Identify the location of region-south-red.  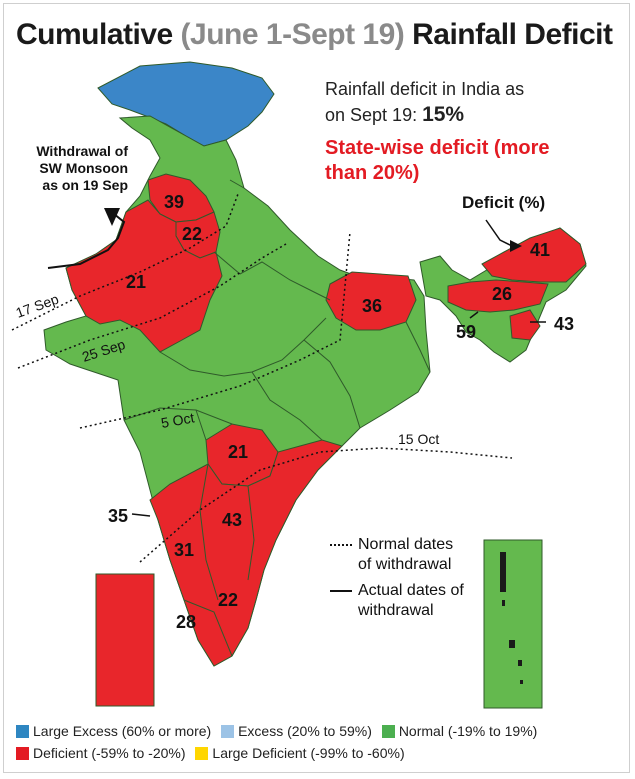
(246, 553).